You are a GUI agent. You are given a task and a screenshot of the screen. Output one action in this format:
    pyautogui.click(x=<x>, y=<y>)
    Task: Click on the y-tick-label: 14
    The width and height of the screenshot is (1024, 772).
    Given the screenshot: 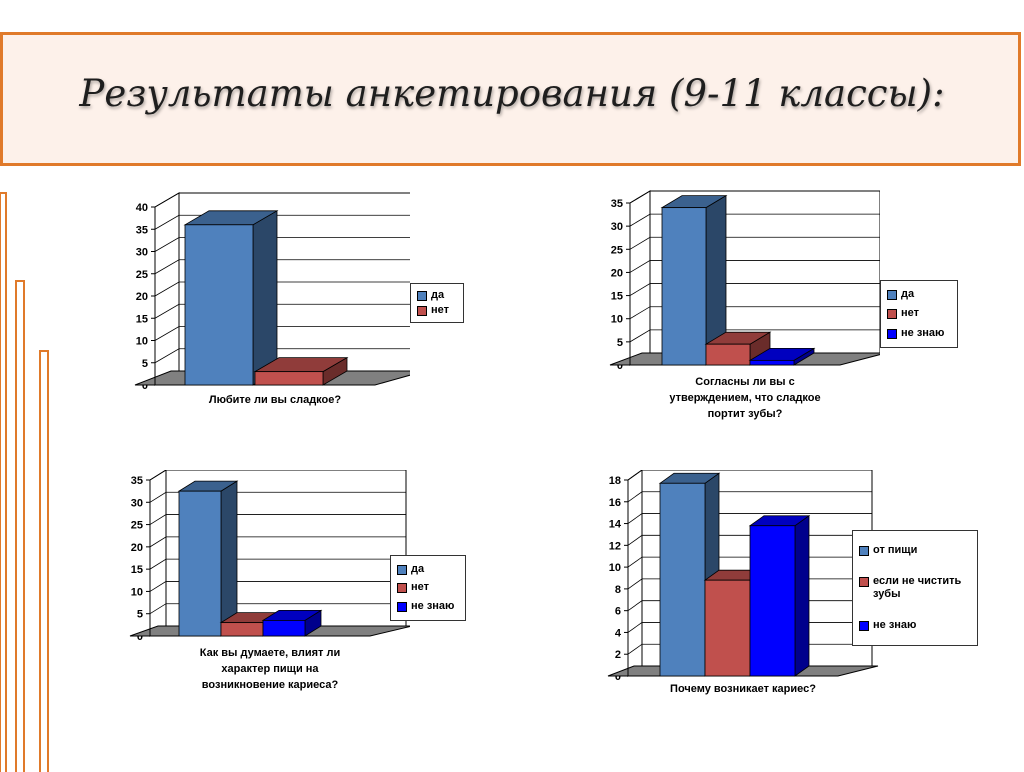 What is the action you would take?
    pyautogui.click(x=615, y=525)
    